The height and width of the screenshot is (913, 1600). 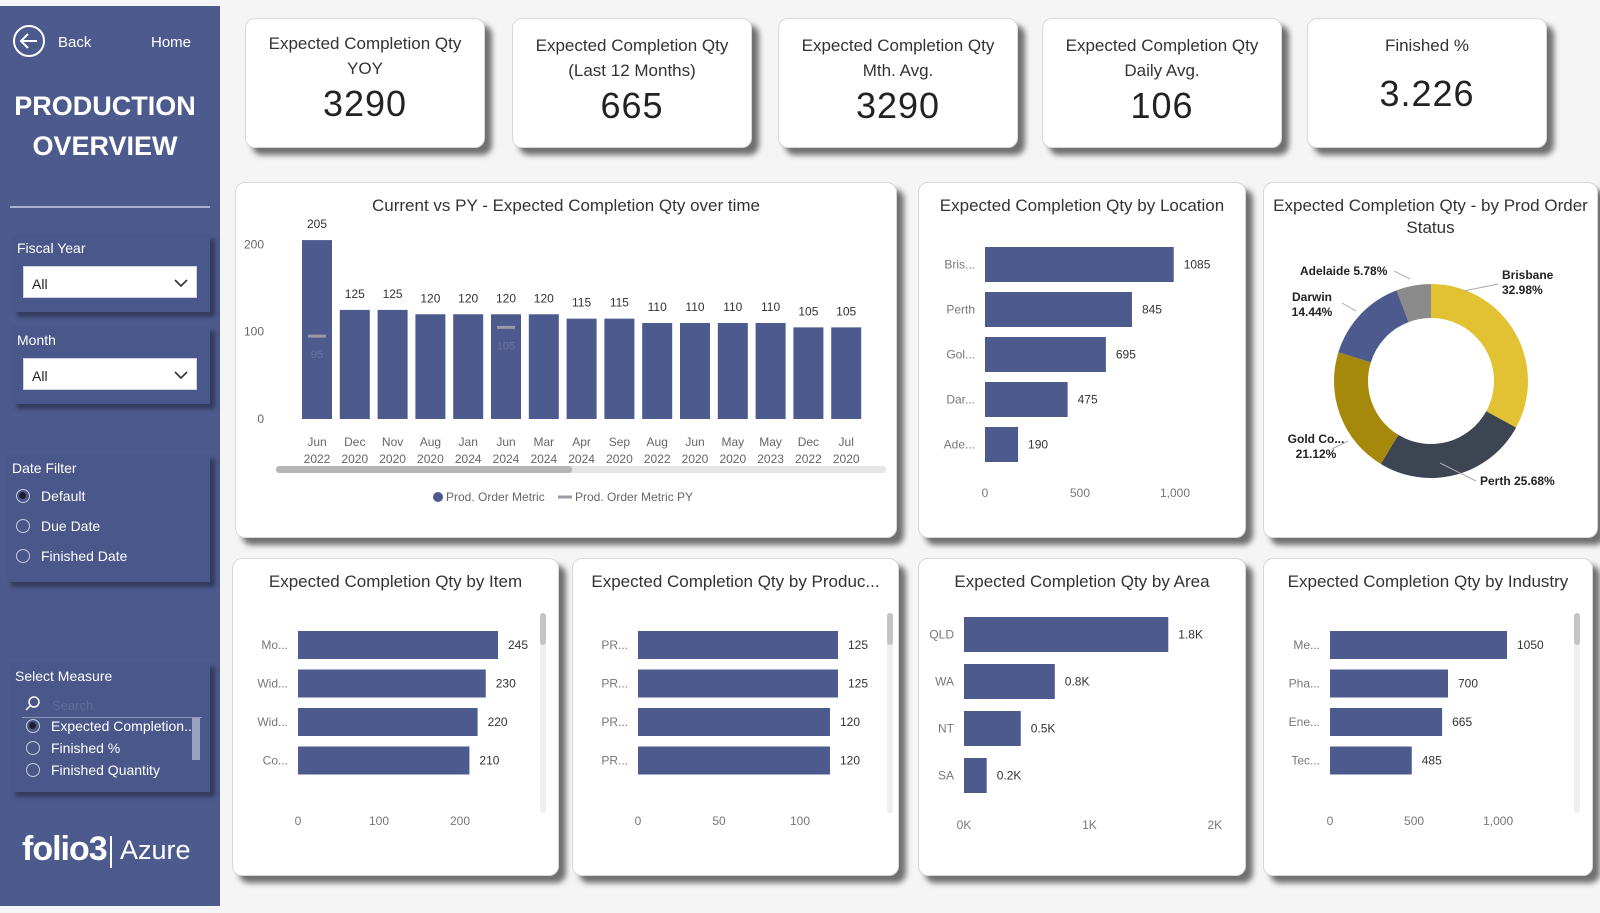 I want to click on home-link: Home, so click(x=171, y=42).